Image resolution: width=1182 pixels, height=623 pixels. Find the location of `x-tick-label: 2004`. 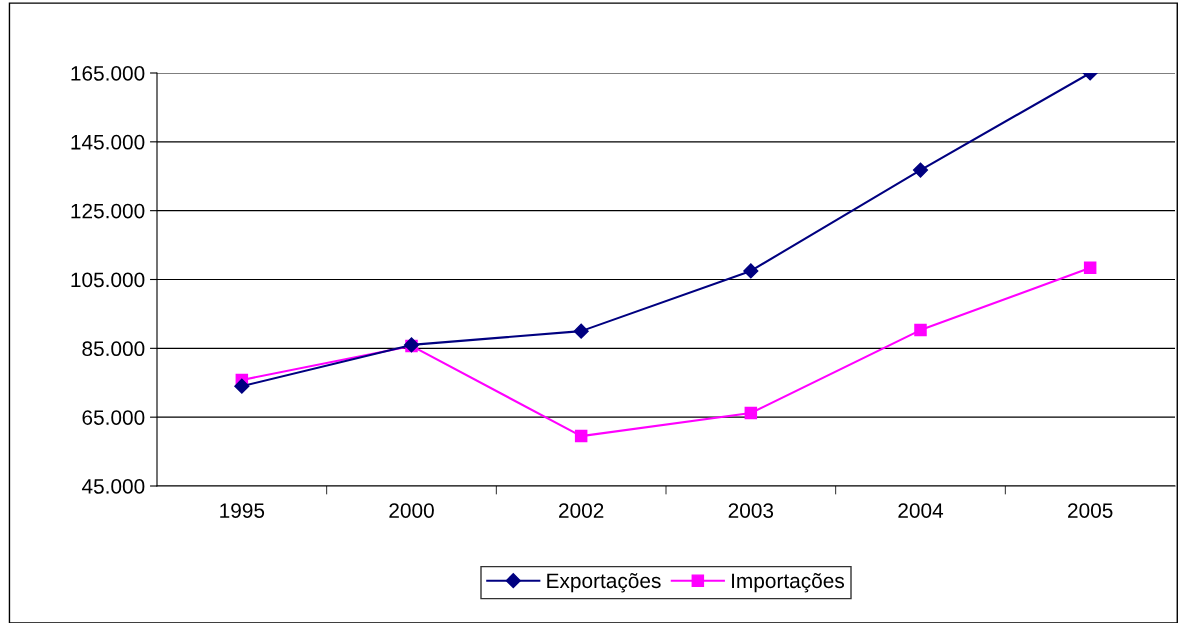

x-tick-label: 2004 is located at coordinates (921, 510).